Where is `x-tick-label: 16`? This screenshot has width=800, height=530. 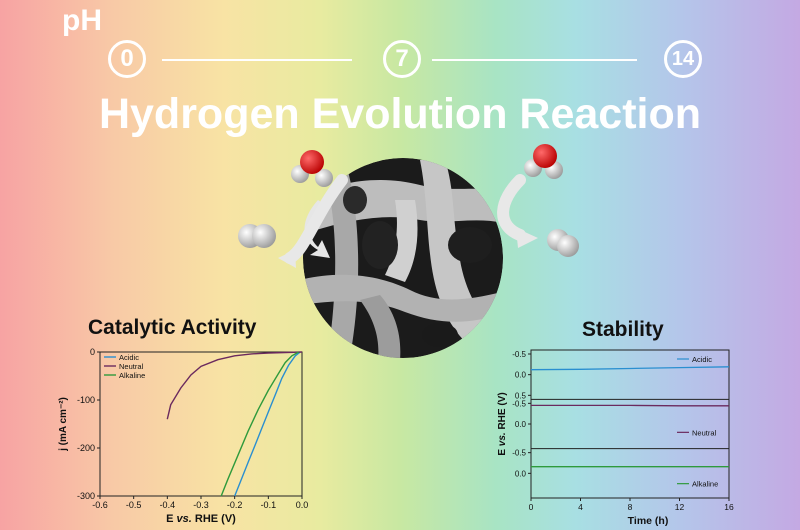 x-tick-label: 16 is located at coordinates (729, 507).